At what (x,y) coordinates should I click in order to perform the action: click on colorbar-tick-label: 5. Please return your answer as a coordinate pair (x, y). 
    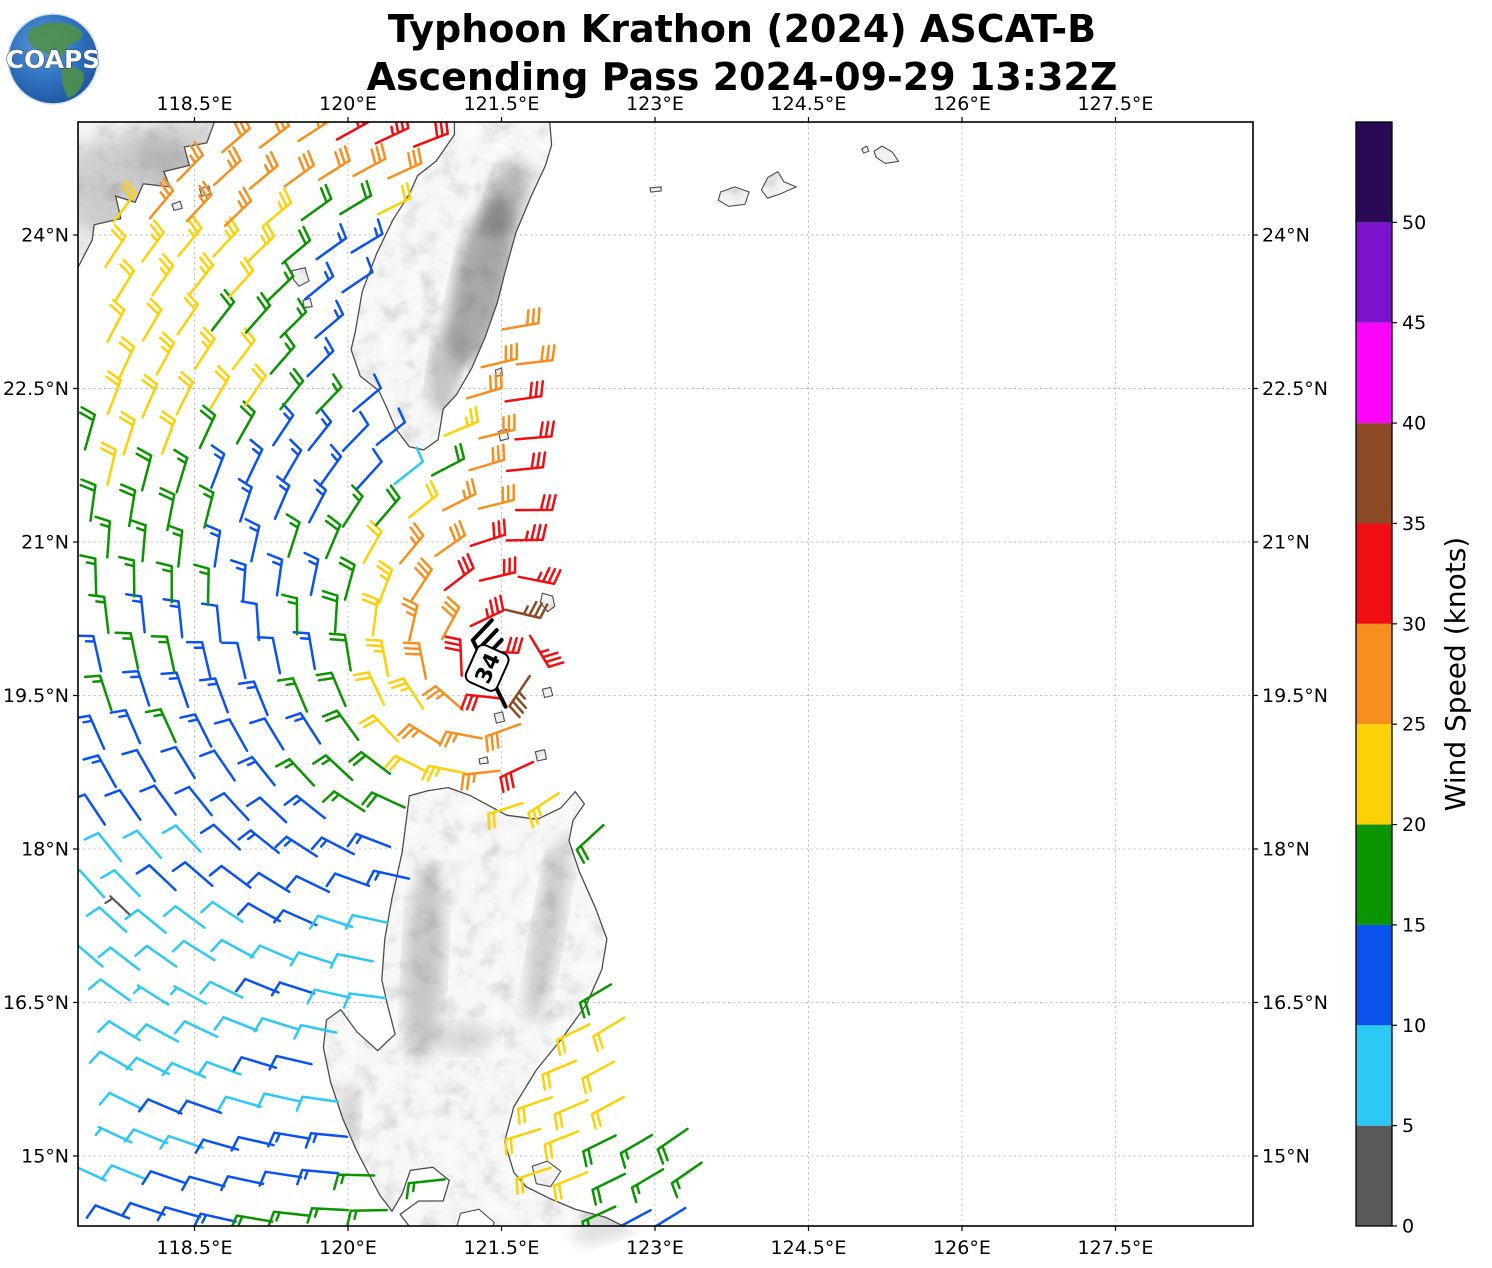
    Looking at the image, I should click on (1408, 1126).